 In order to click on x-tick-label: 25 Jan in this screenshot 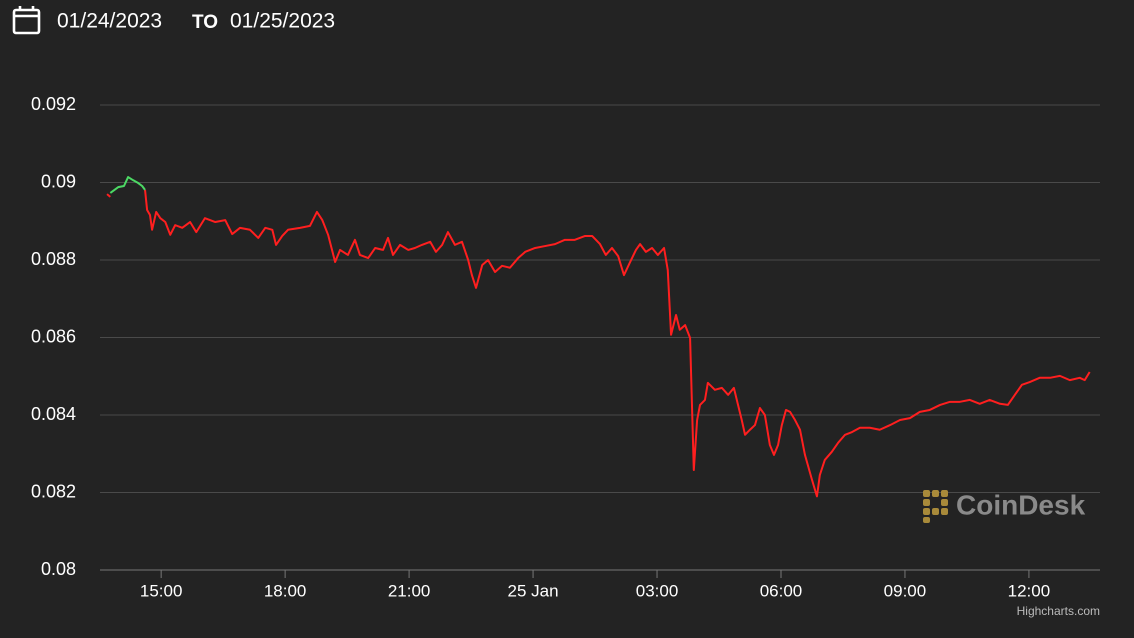, I will do `click(533, 590)`.